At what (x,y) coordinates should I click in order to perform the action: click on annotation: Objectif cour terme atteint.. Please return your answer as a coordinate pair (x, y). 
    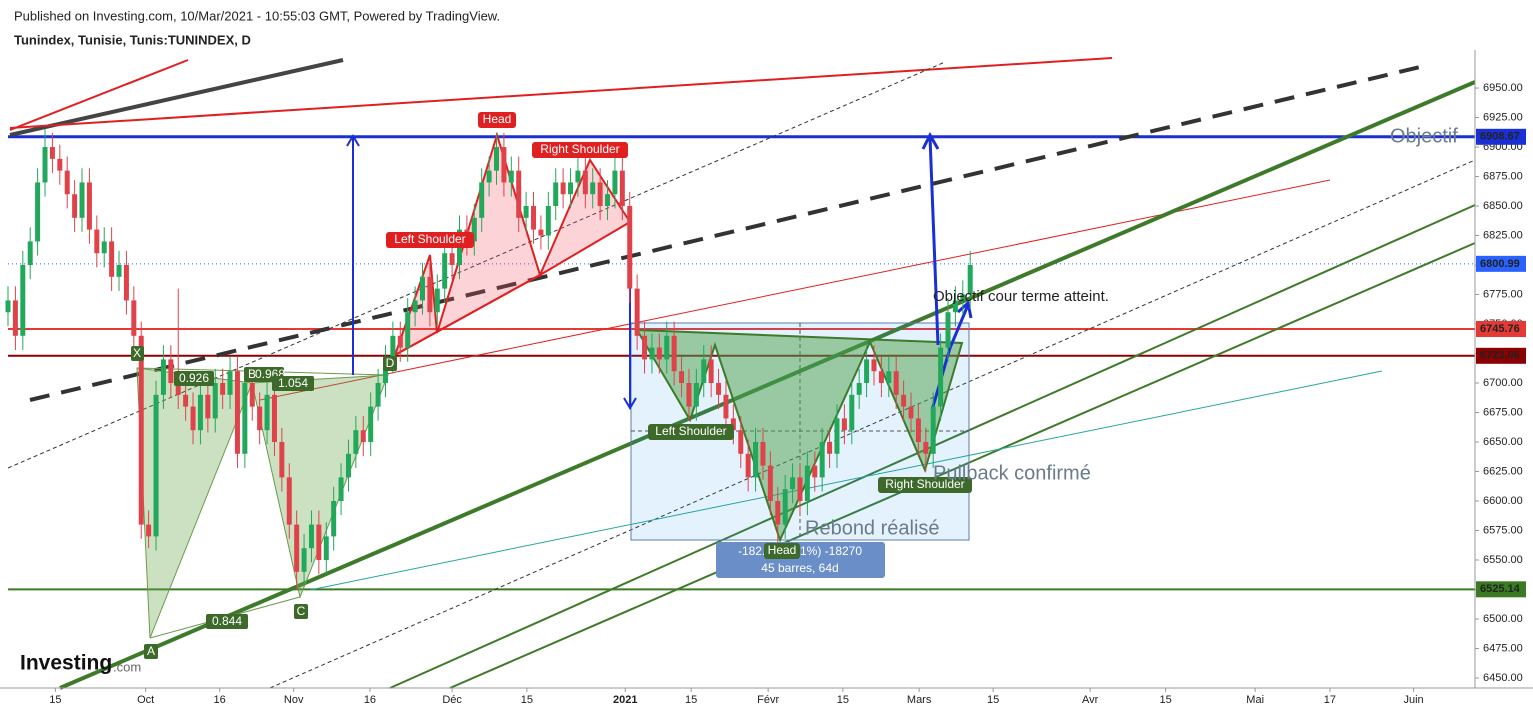
    Looking at the image, I should click on (1021, 296).